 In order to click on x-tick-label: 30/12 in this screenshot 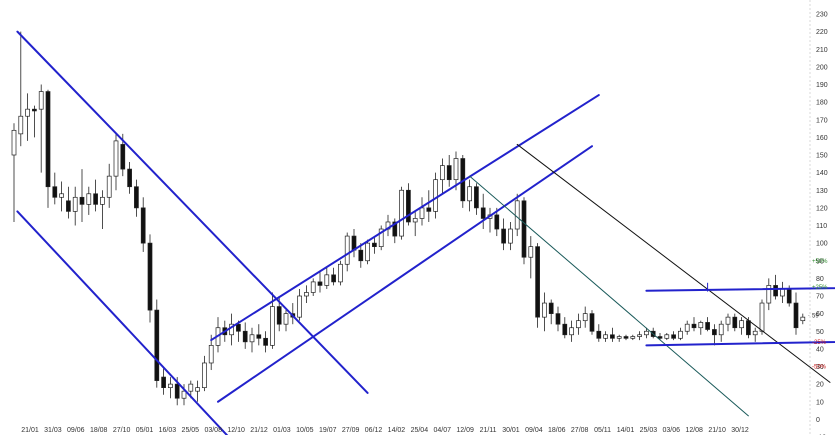, I will do `click(740, 430)`.